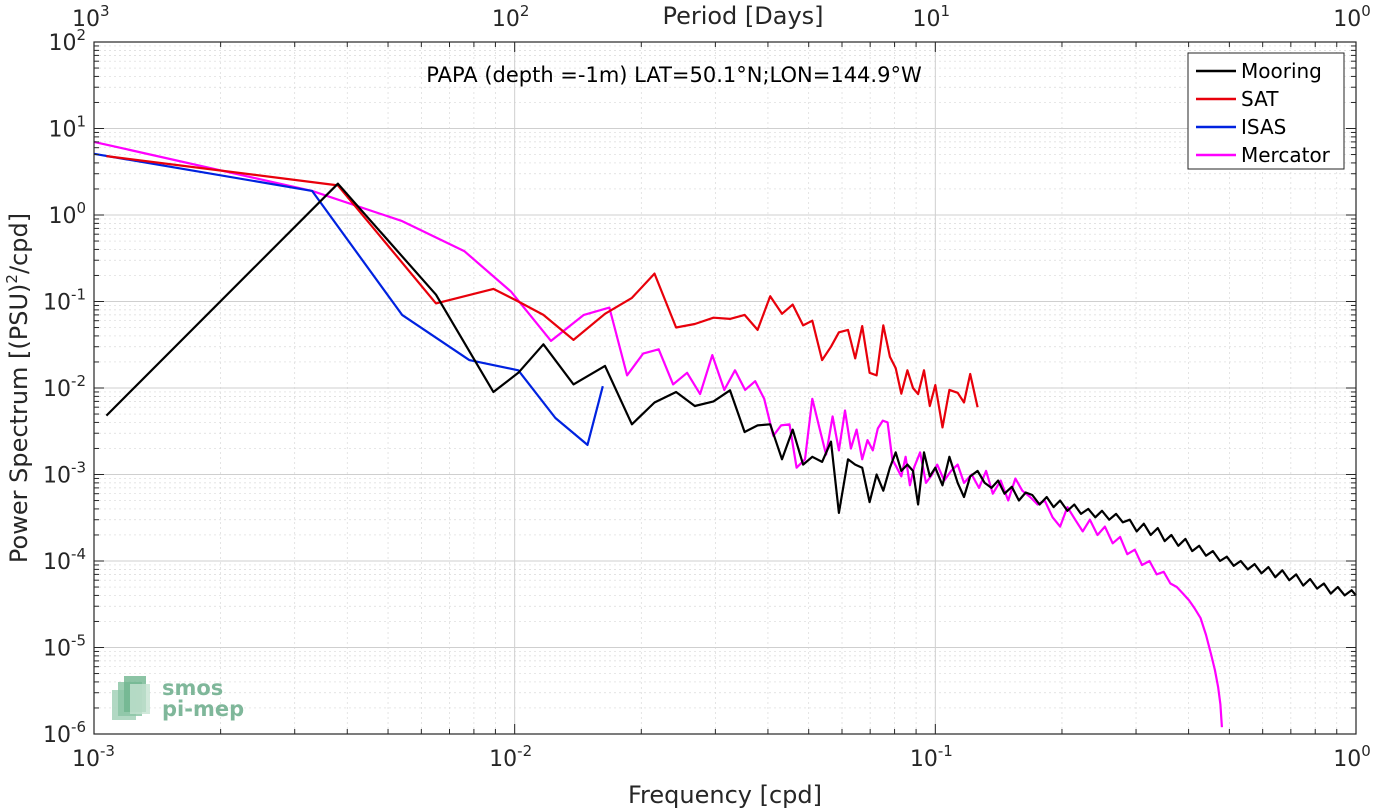 This screenshot has height=809, width=1377. I want to click on x-tick-label: 10⁰, so click(1352, 757).